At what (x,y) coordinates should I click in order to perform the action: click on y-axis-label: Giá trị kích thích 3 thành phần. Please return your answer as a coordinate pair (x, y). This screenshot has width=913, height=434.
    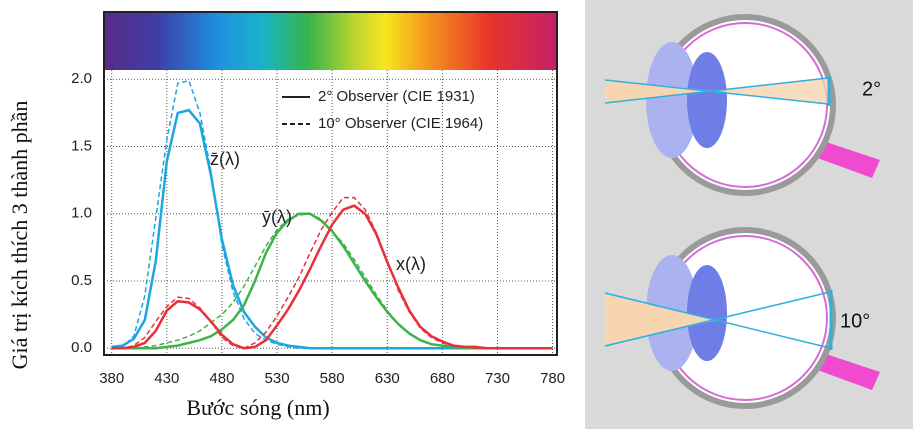
    Looking at the image, I should click on (19, 235).